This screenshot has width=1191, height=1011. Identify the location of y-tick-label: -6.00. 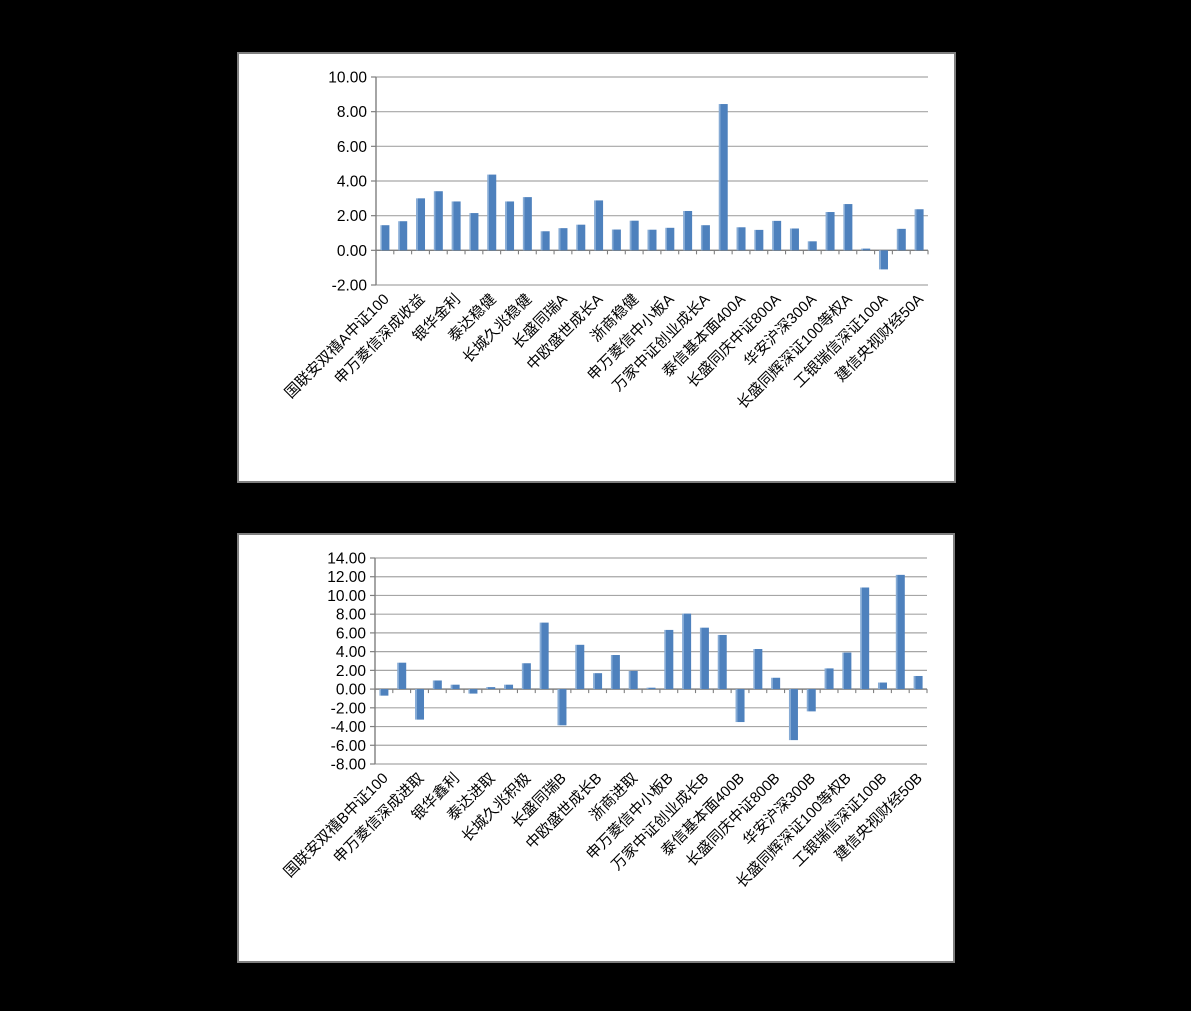
(349, 746).